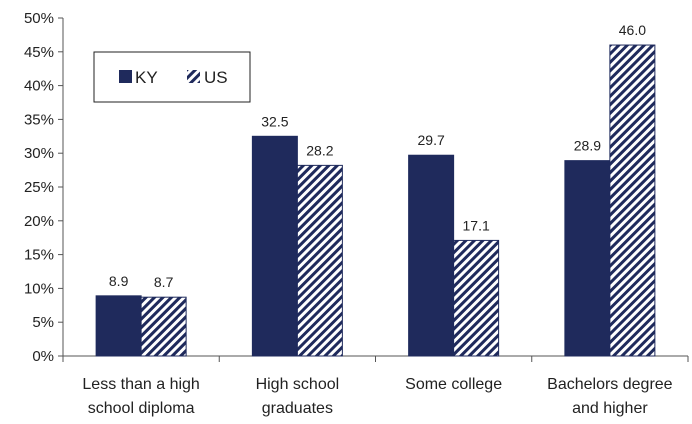  Describe the element at coordinates (319, 150) in the screenshot. I see `data-label: 28.2` at that location.